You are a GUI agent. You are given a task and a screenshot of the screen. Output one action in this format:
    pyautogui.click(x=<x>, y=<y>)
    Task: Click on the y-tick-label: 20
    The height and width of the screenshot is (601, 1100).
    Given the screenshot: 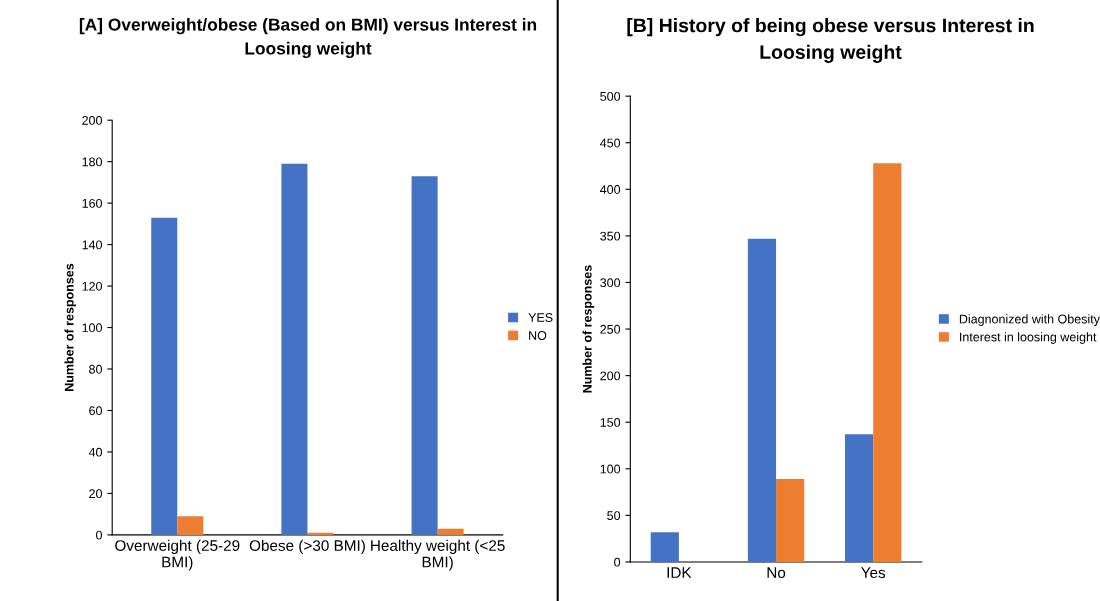 What is the action you would take?
    pyautogui.click(x=95, y=494)
    